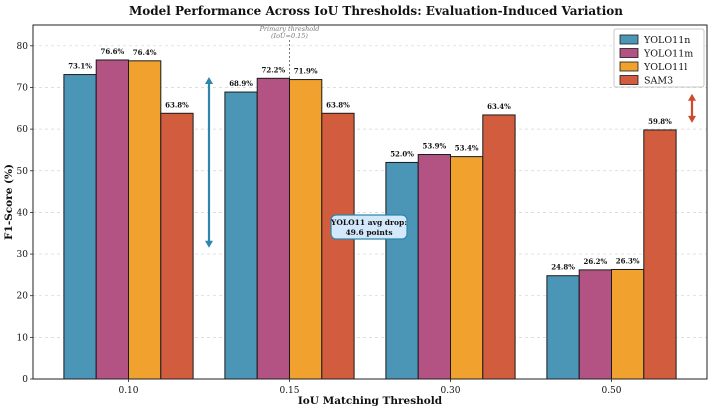  What do you see at coordinates (306, 71) in the screenshot?
I see `value-label: 71.9%` at bounding box center [306, 71].